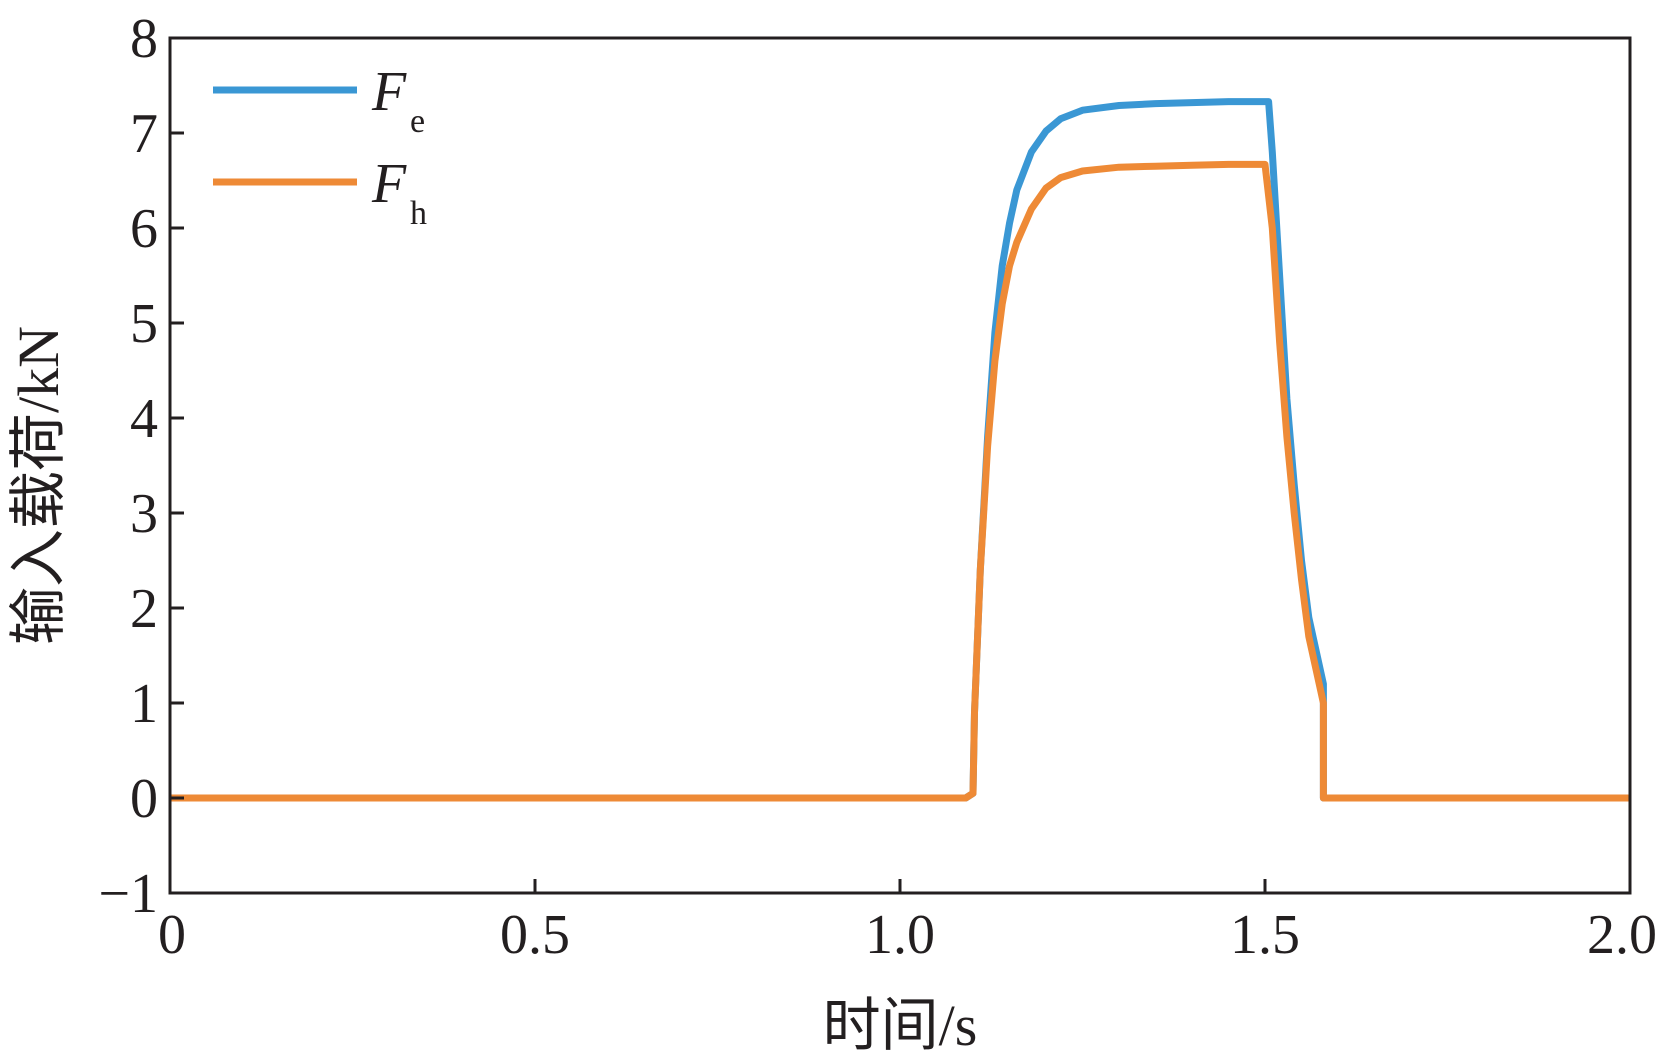  What do you see at coordinates (1265, 935) in the screenshot?
I see `x-tick-label: 1.5` at bounding box center [1265, 935].